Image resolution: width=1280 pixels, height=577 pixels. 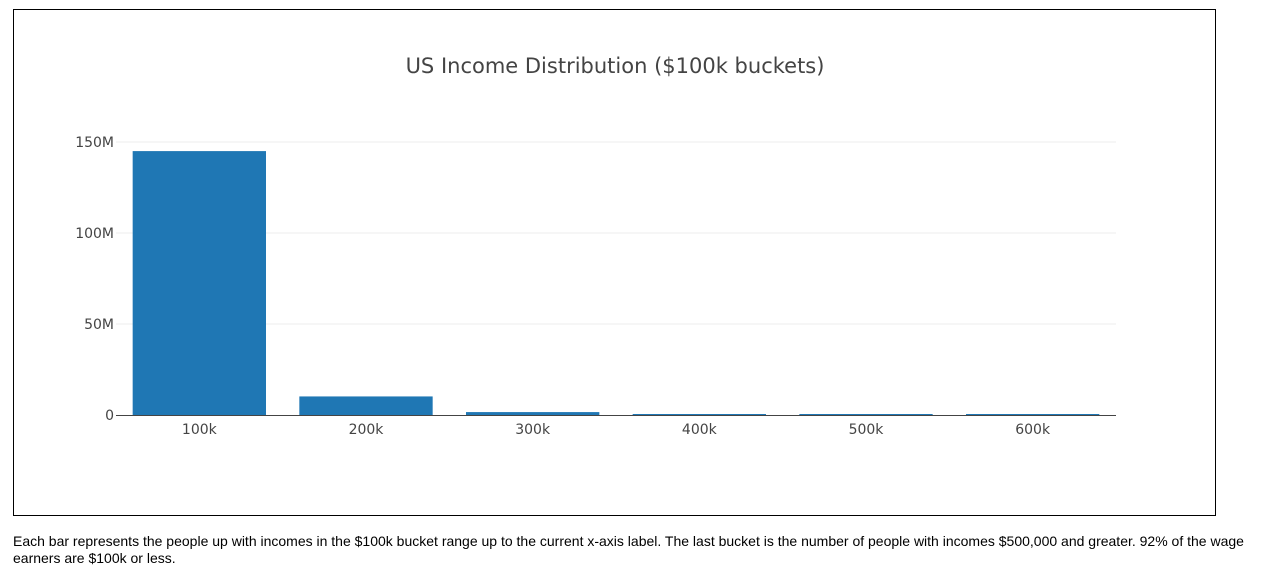 What do you see at coordinates (867, 430) in the screenshot?
I see `x-tick-label: 500k` at bounding box center [867, 430].